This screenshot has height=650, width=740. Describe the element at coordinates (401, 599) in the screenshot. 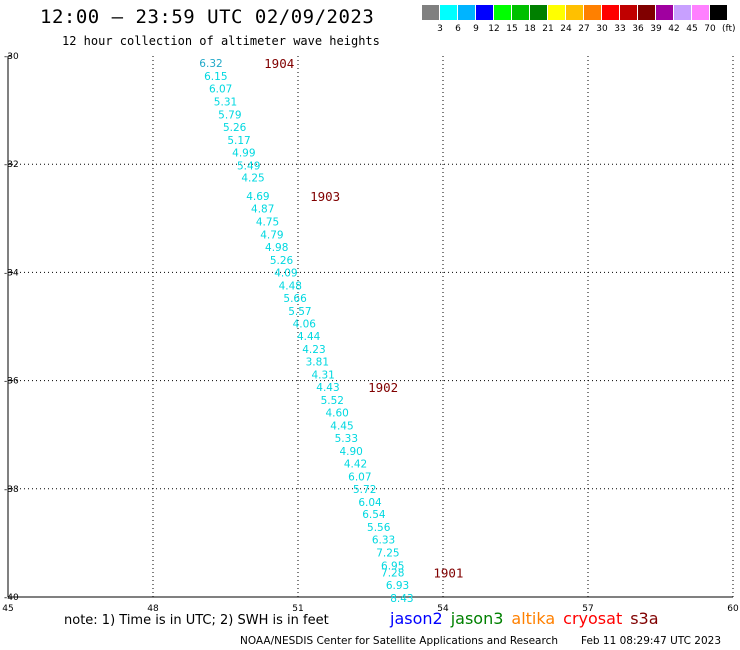

I see `swh-value: 8.43` at that location.